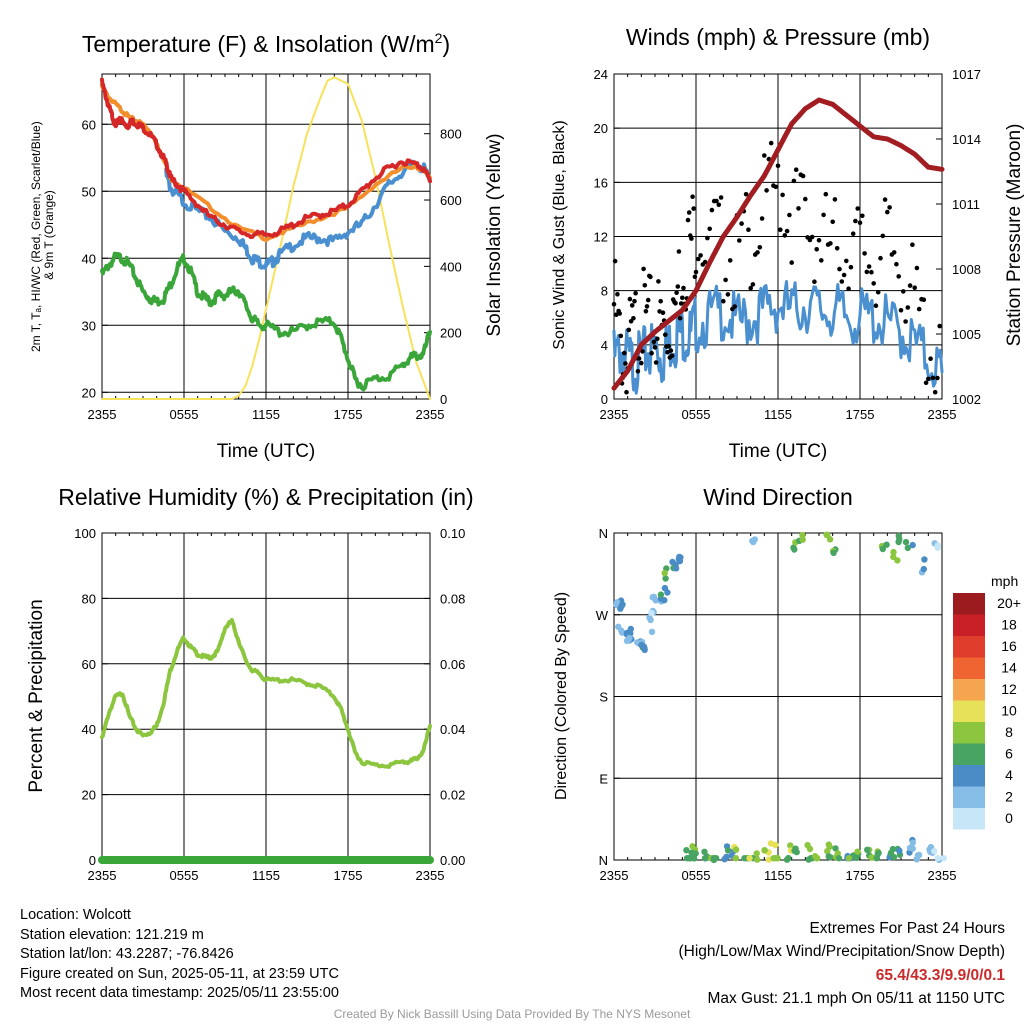 This screenshot has width=1024, height=1024. What do you see at coordinates (266, 43) in the screenshot?
I see `temperature-panel-title: Temperature (F) & Insolation (W/m2)` at bounding box center [266, 43].